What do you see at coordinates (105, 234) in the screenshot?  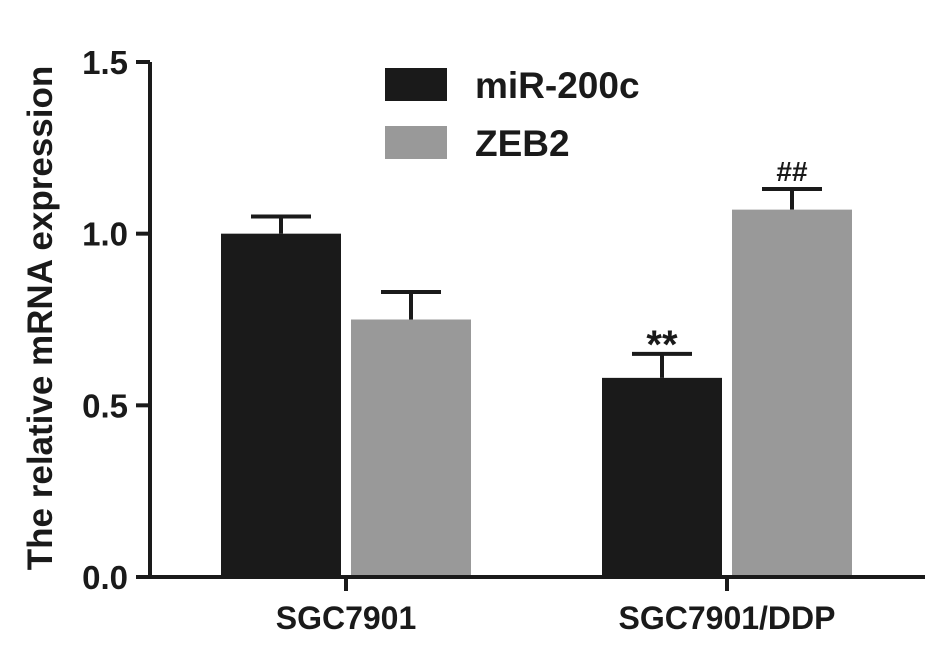 I see `y-tick-label: 1.0` at bounding box center [105, 234].